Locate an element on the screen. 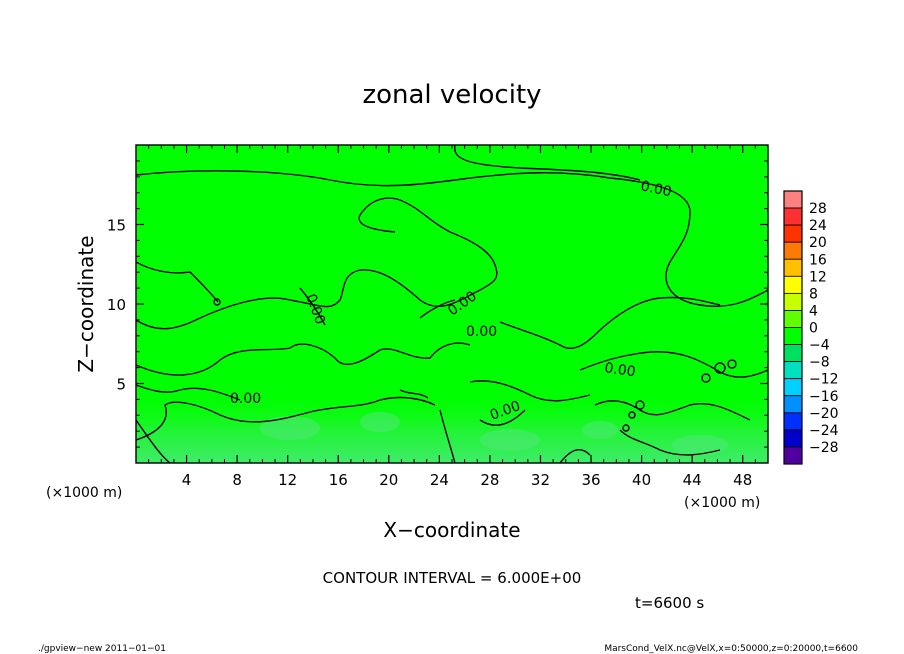 The height and width of the screenshot is (654, 904). x-tick-label: 40 is located at coordinates (641, 480).